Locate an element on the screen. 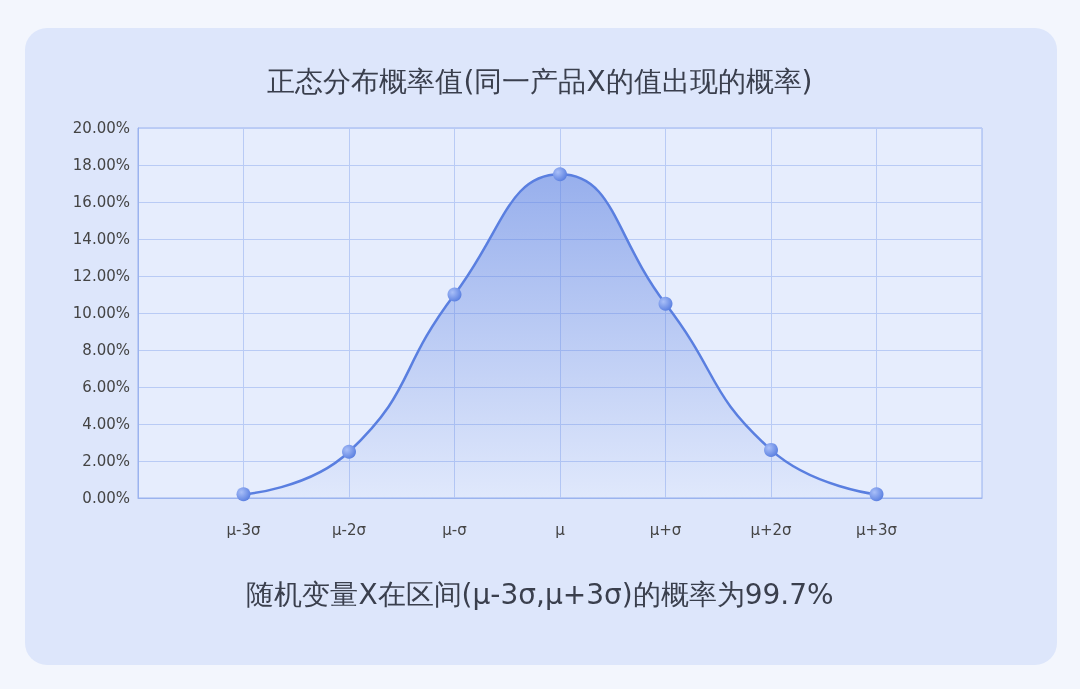 The width and height of the screenshot is (1080, 689). text: 随机变量X在区间(μ-3σ,μ+3σ)的概率为99.7% is located at coordinates (540, 594).